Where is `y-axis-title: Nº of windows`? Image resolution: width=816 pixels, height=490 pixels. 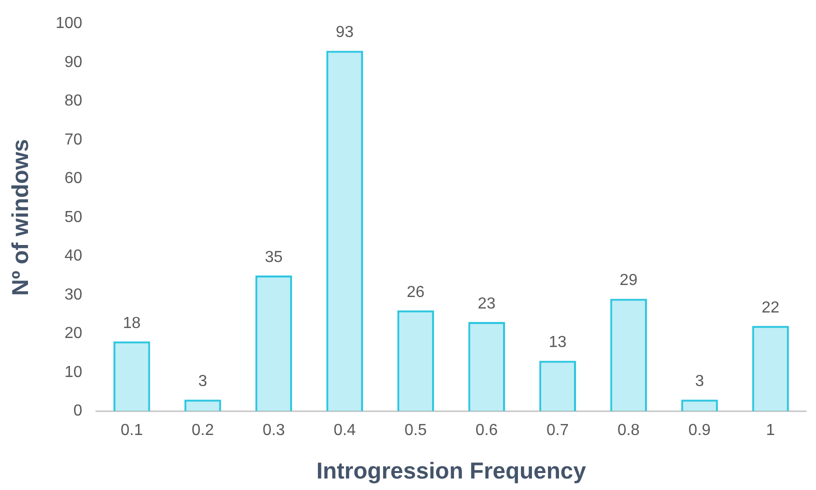
y-axis-title: Nº of windows is located at coordinates (20, 217).